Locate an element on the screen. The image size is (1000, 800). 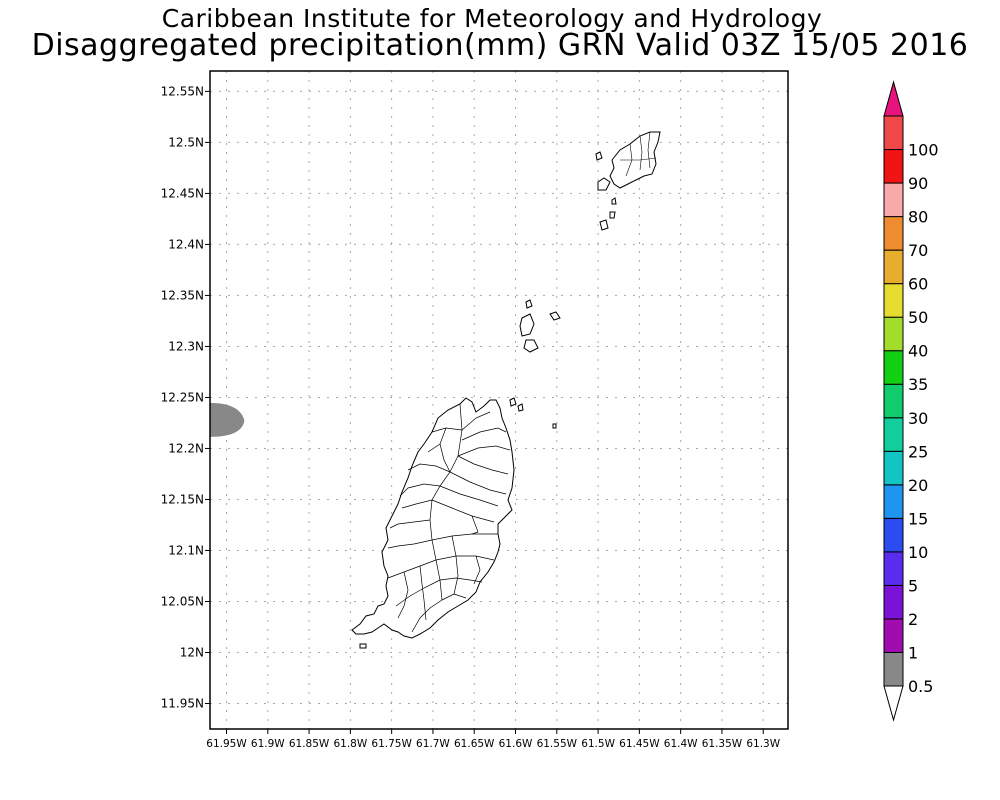
colorbar-label: 5 is located at coordinates (913, 585).